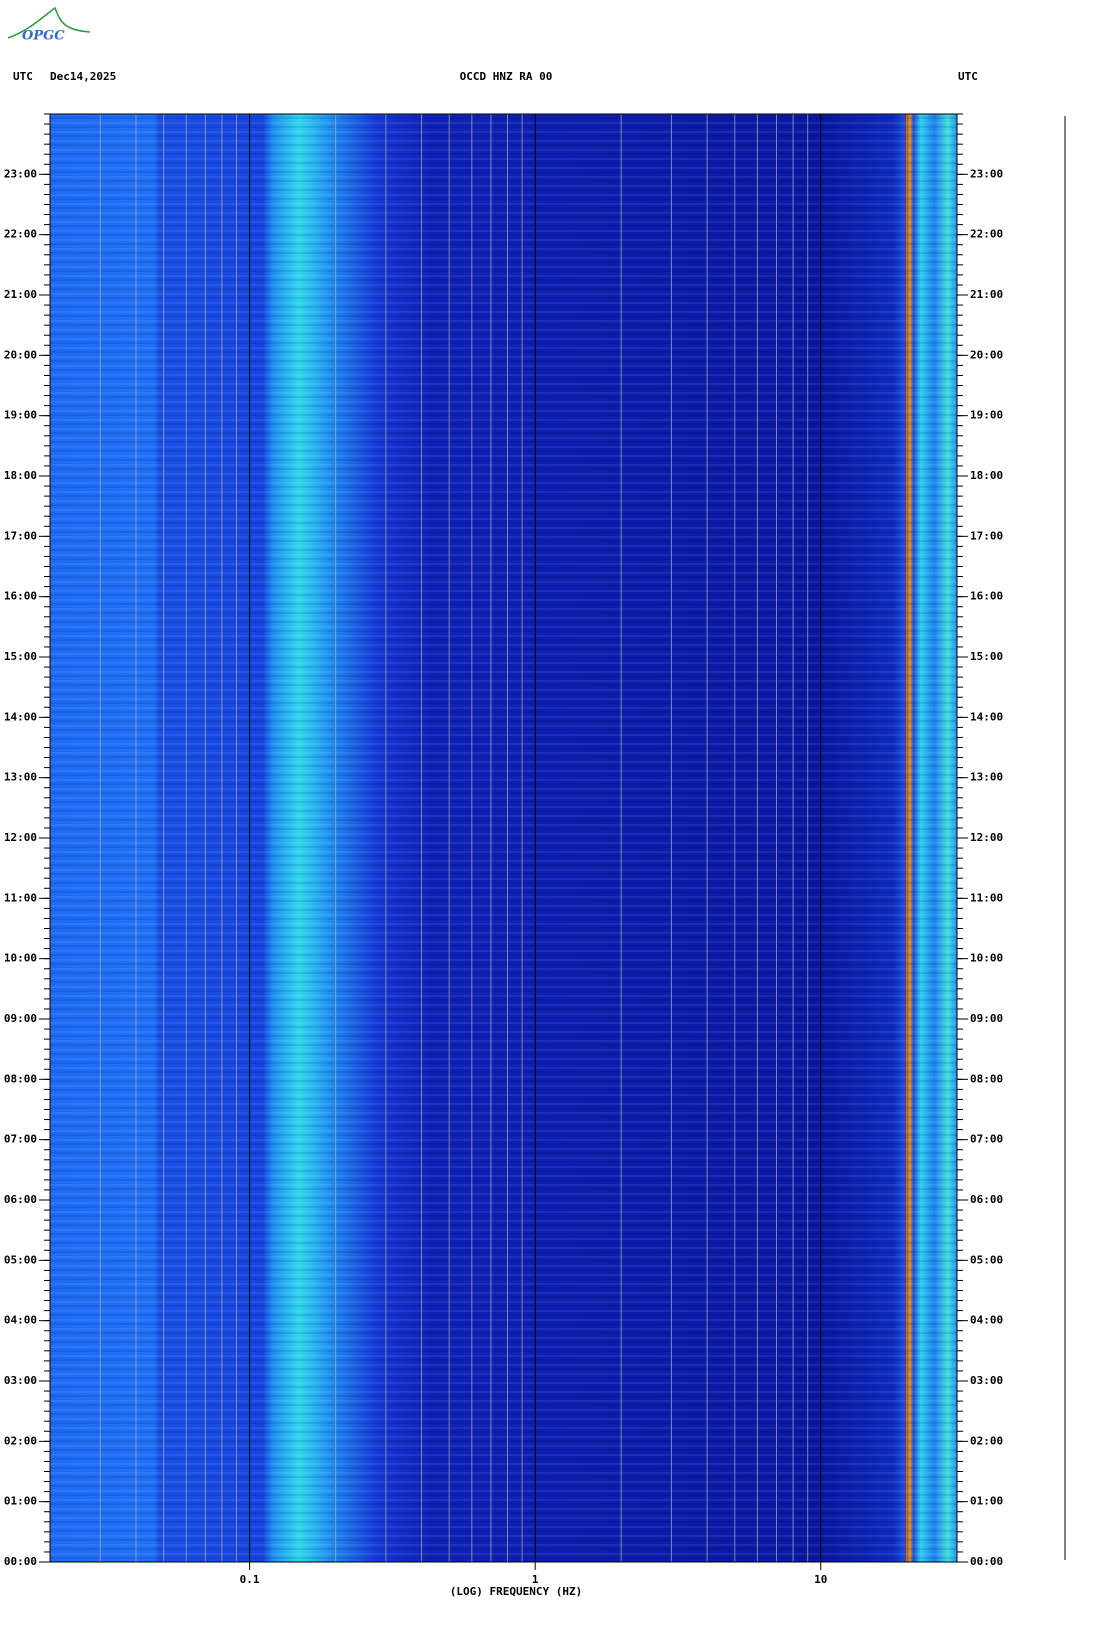 This screenshot has width=1102, height=1634. Describe the element at coordinates (968, 76) in the screenshot. I see `right-zone: UTC` at that location.